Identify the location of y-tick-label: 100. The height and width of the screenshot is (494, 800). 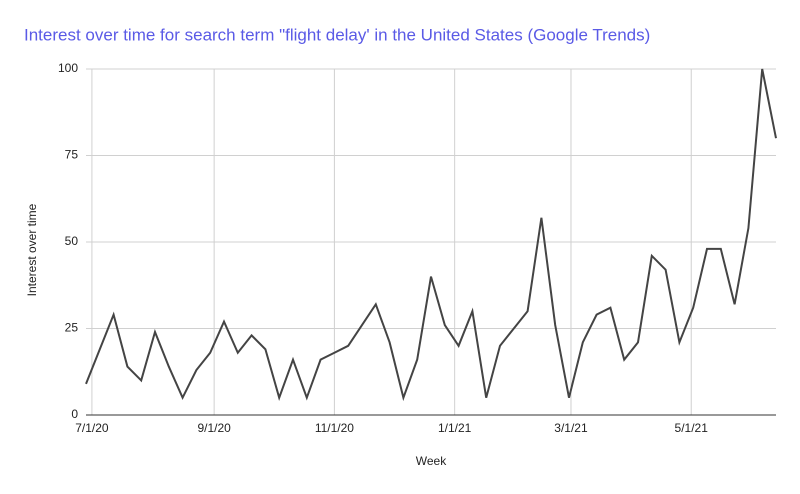
(68, 68).